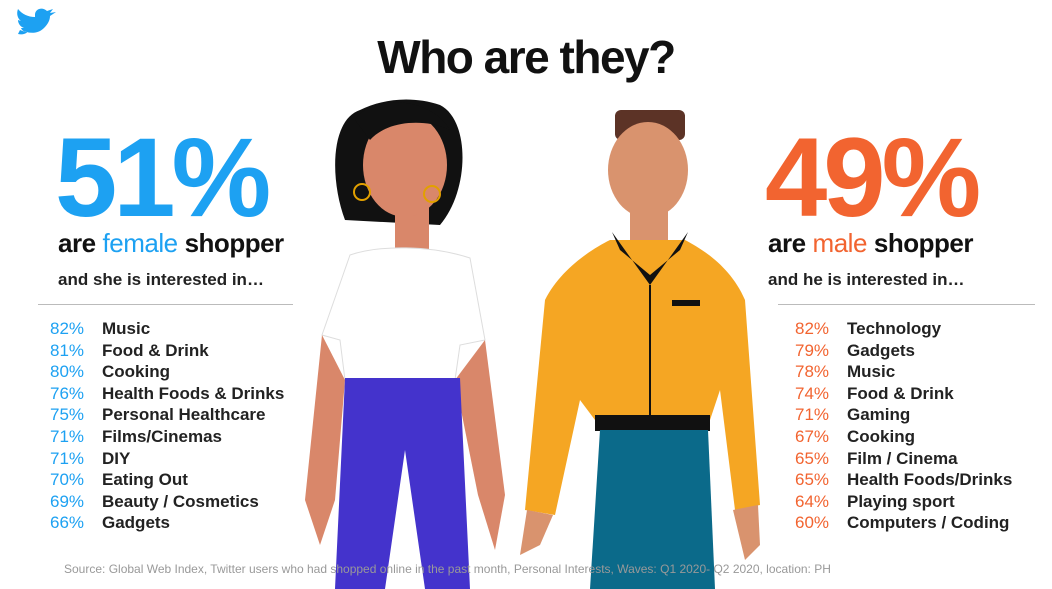 This screenshot has width=1052, height=589. I want to click on interest-row: 67% Cooking, so click(915, 437).